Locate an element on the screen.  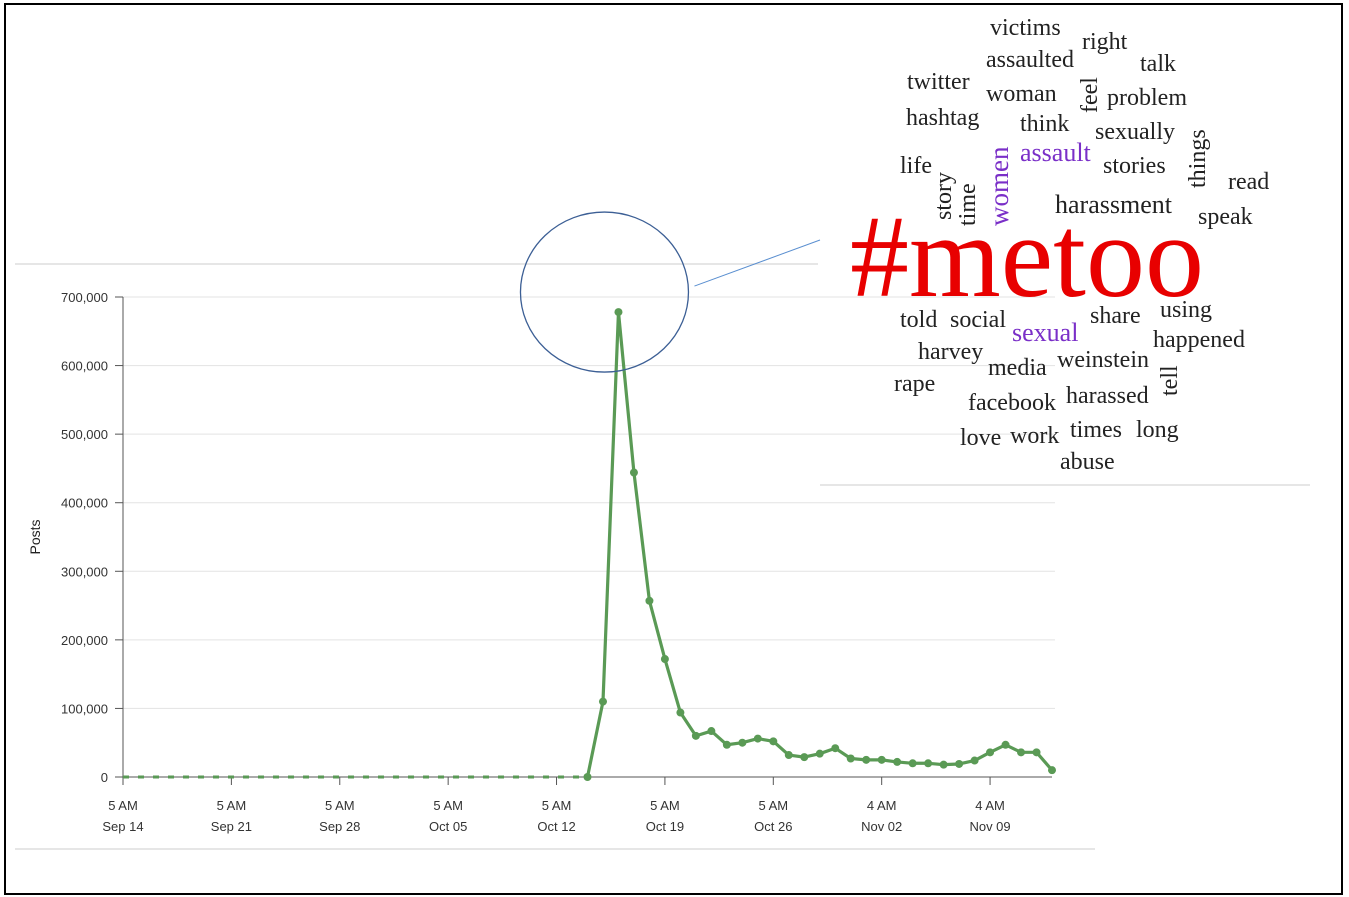
cloud-word: sexual is located at coordinates (1045, 332).